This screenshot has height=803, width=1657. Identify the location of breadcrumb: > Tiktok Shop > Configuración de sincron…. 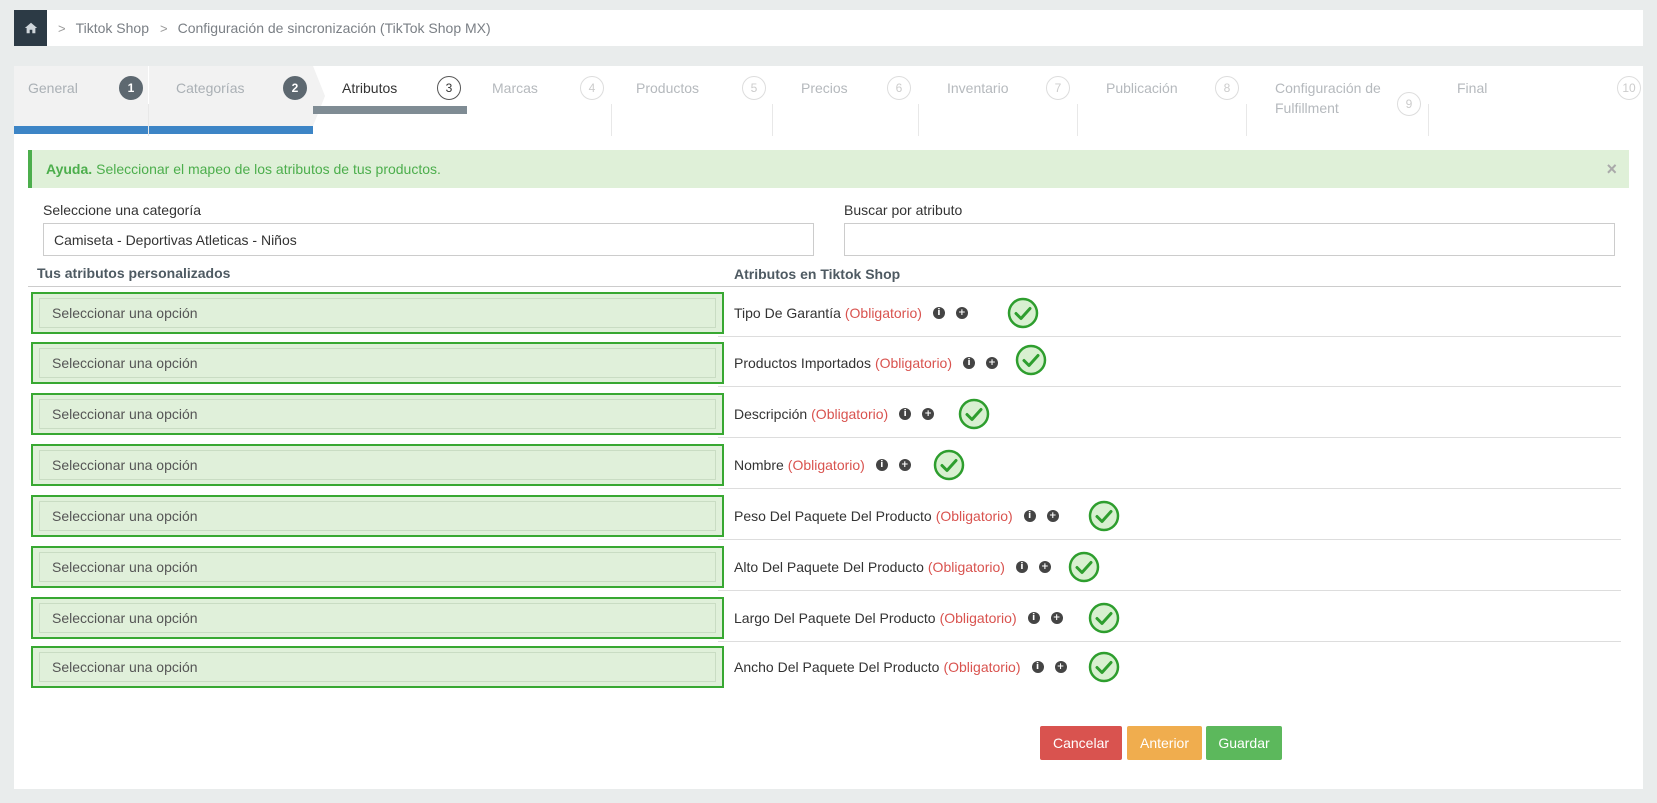
(828, 28).